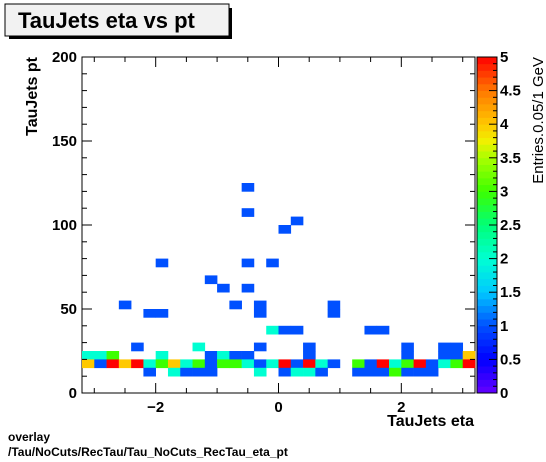  I want to click on chart-title: TauJets eta vs pt, so click(107, 20).